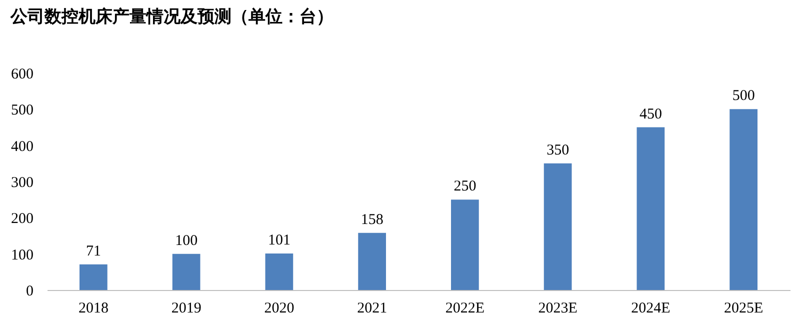 The image size is (800, 327). What do you see at coordinates (279, 240) in the screenshot?
I see `data-label: 101` at bounding box center [279, 240].